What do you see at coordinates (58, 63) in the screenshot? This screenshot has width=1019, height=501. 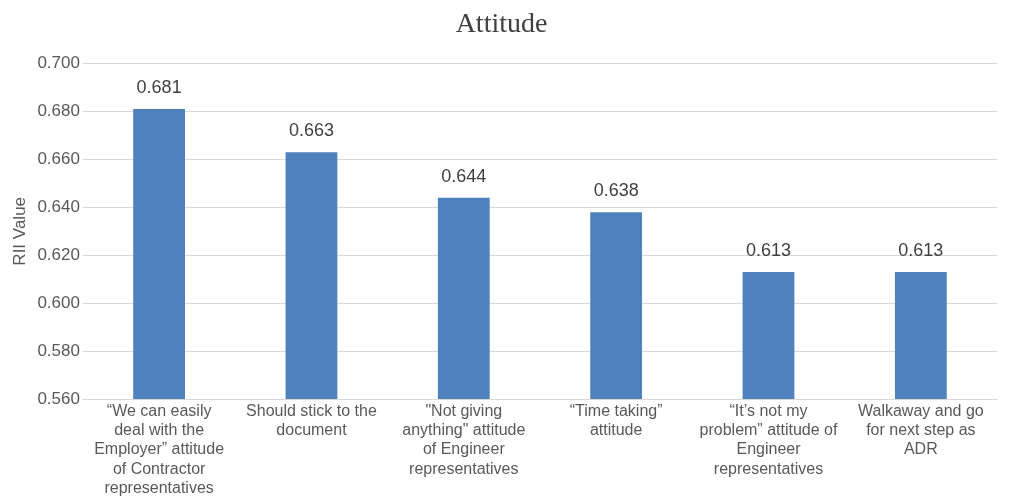 I see `y-tick-label: 0.700` at bounding box center [58, 63].